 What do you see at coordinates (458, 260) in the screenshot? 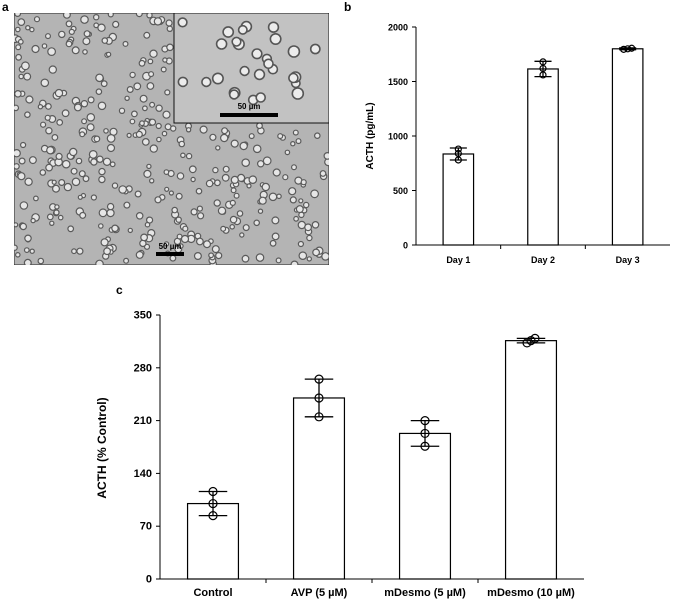
I see `x-tick-label: Day 1` at bounding box center [458, 260].